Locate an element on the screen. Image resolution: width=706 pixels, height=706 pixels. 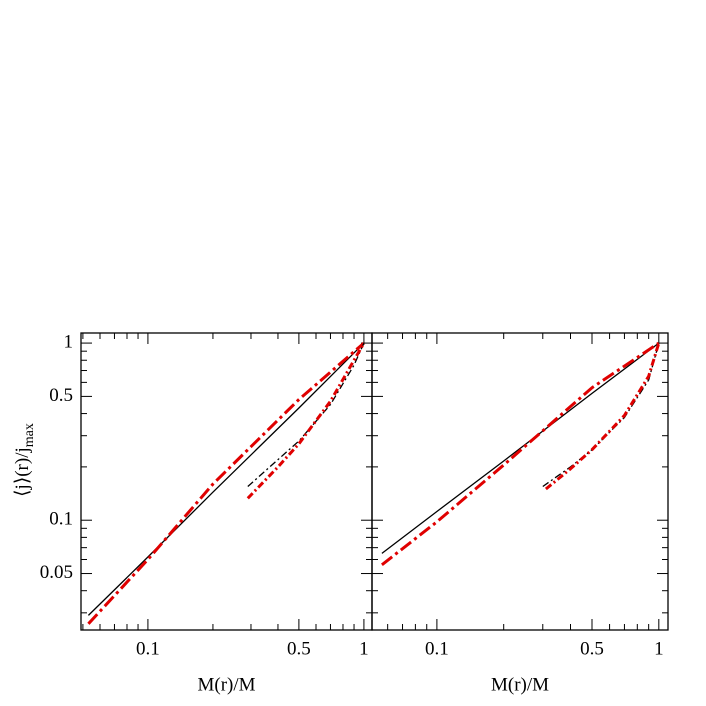
y-tick-label: 1 is located at coordinates (69, 341).